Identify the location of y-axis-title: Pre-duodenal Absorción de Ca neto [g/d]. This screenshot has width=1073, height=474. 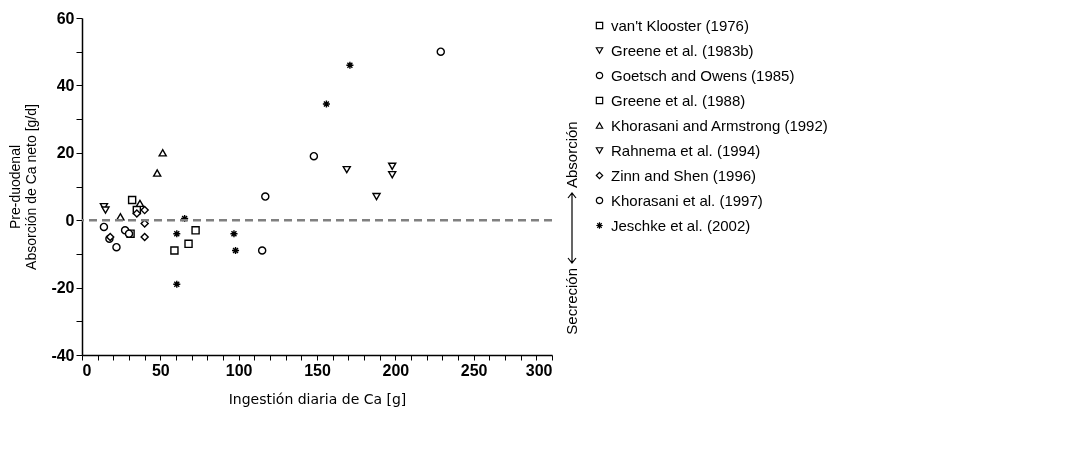
(23, 187).